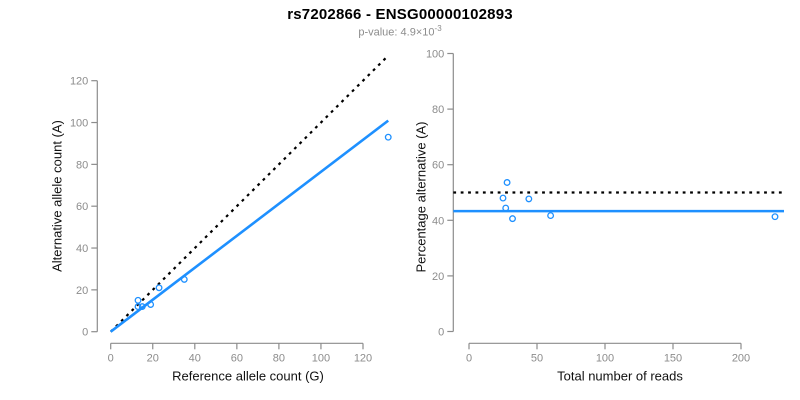  What do you see at coordinates (153, 358) in the screenshot?
I see `x-tick-label: 20` at bounding box center [153, 358].